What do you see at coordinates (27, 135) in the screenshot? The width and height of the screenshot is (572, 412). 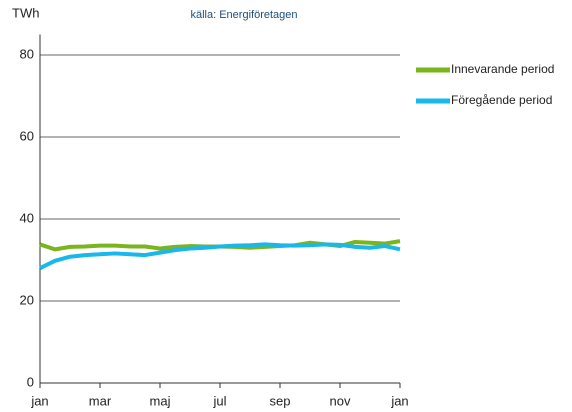 I see `y-tick-label: 60` at bounding box center [27, 135].